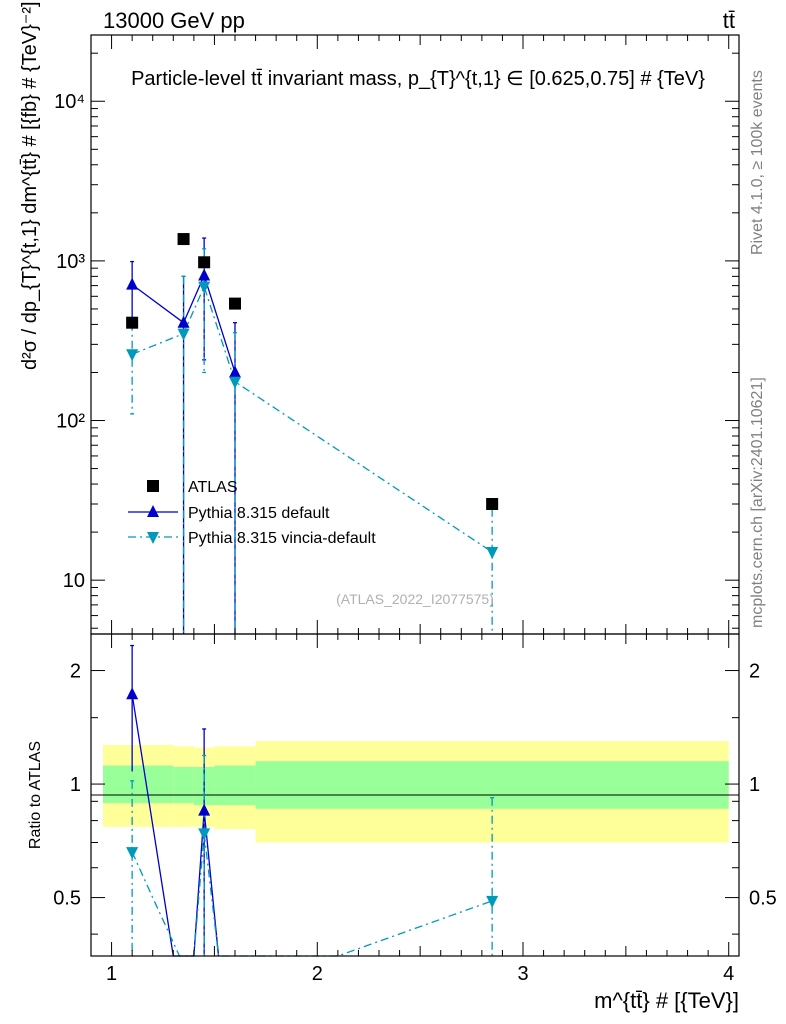 The width and height of the screenshot is (786, 1024). Describe the element at coordinates (666, 1000) in the screenshot. I see `x-axis-label: m^{tt̄} # [{TeV}]` at that location.